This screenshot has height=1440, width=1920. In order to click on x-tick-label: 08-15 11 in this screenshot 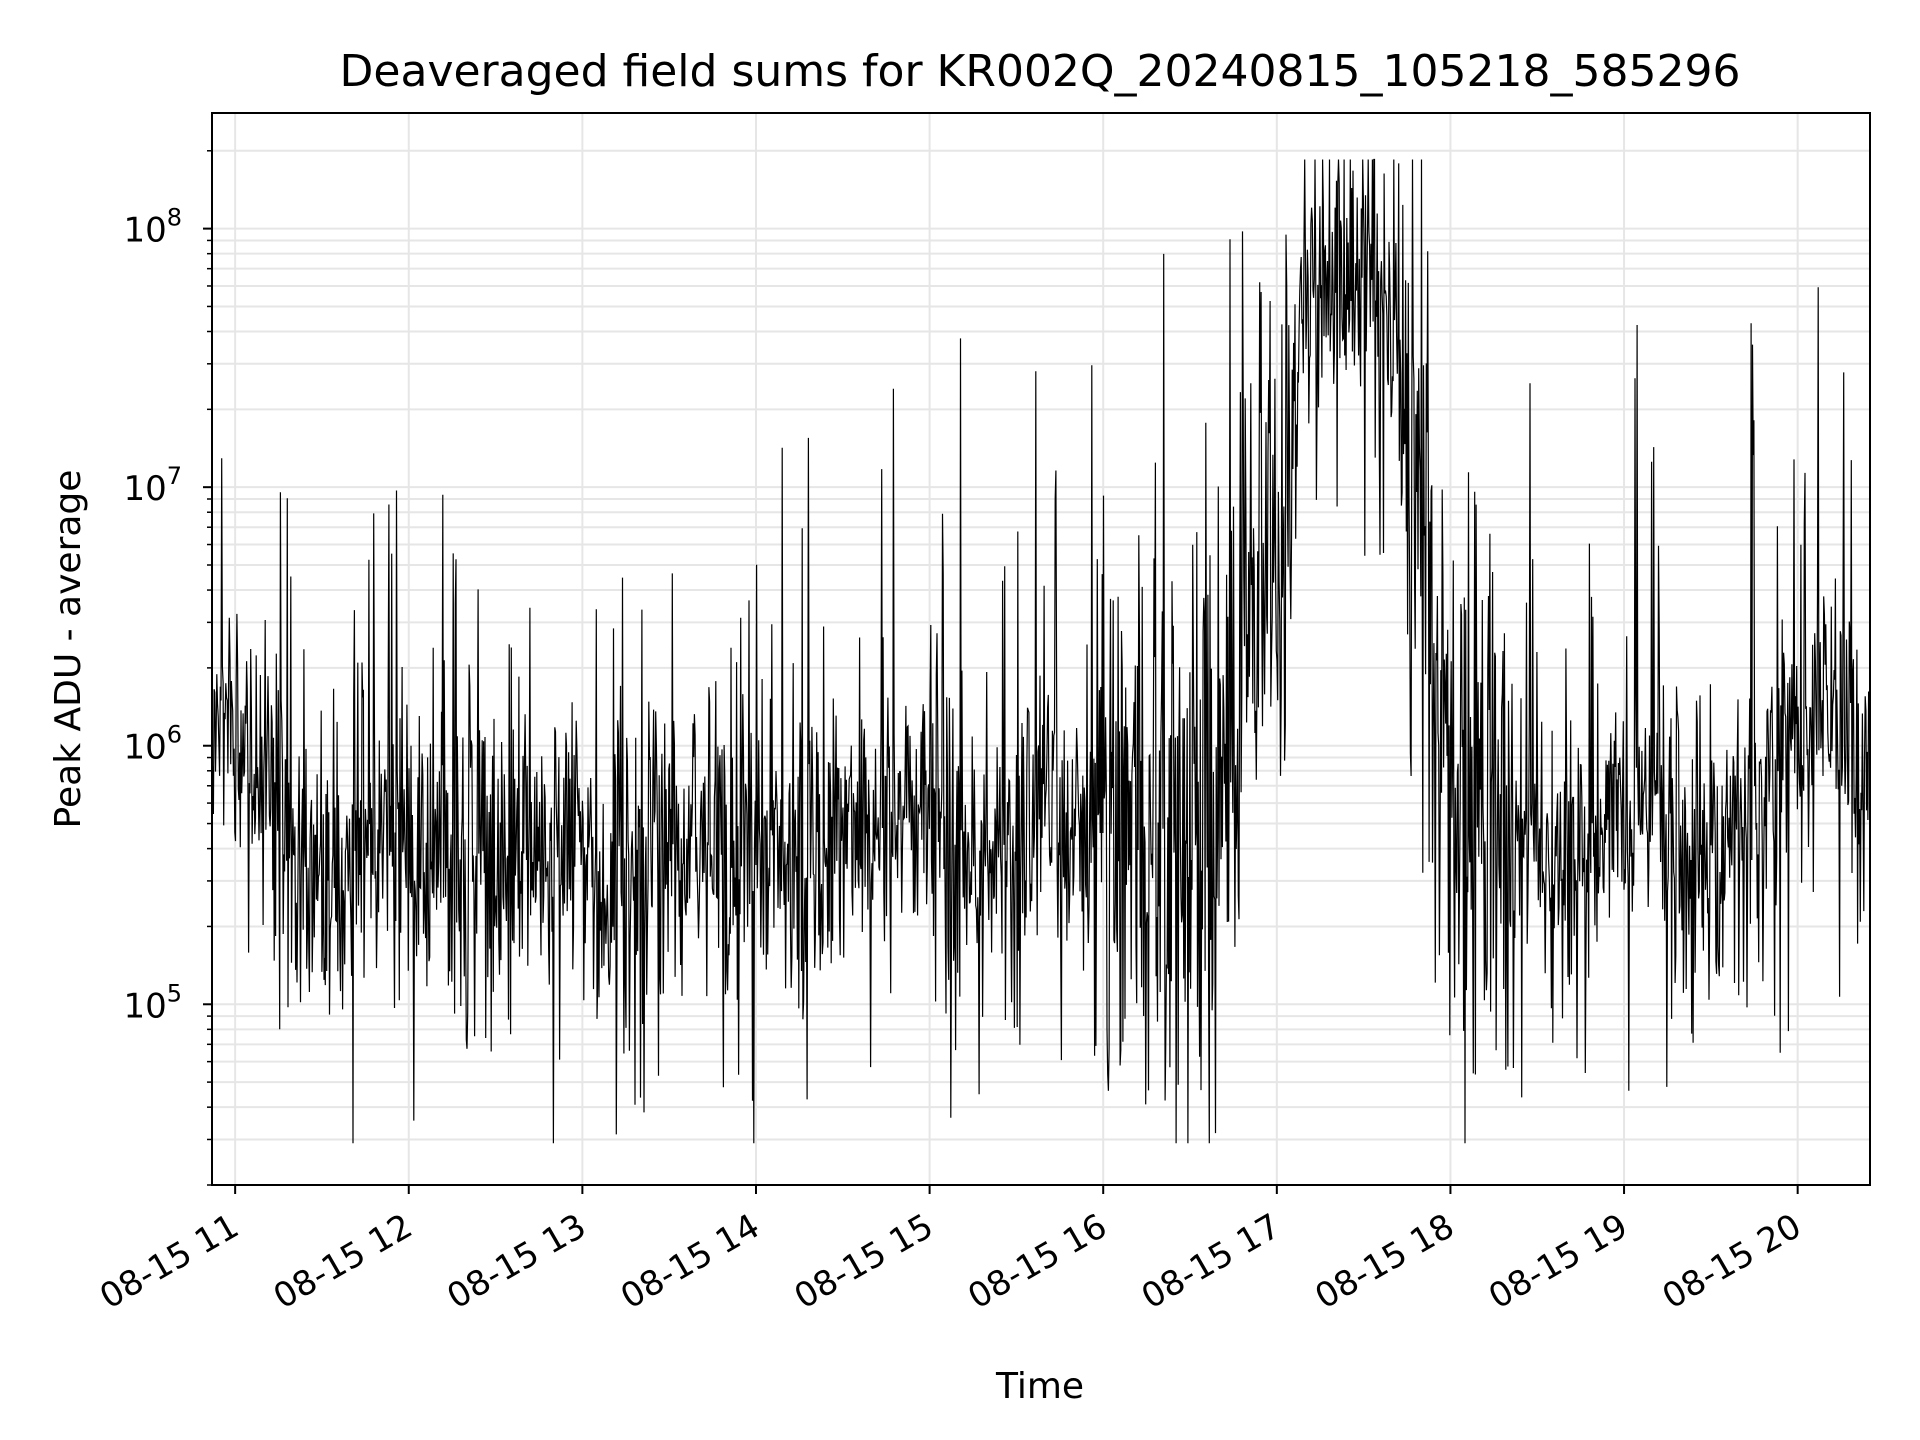, I will do `click(169, 1261)`.